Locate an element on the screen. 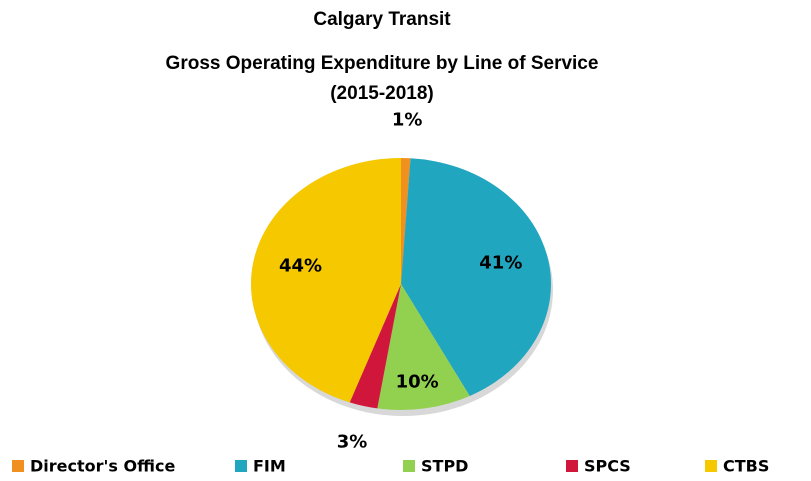 This screenshot has width=811, height=481. legend-label: CTBS is located at coordinates (746, 466).